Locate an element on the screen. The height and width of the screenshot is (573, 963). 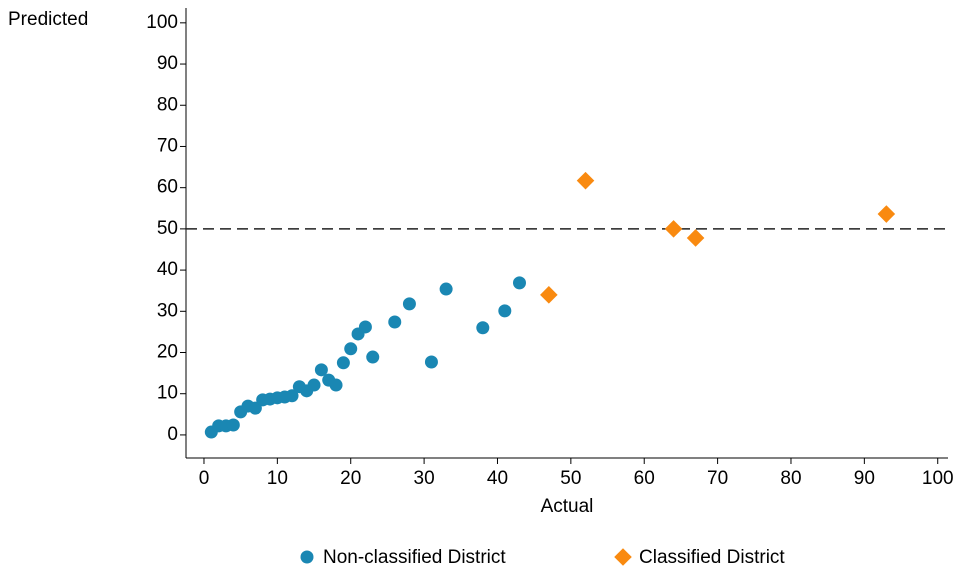
legend-label: Non-classified District is located at coordinates (414, 557).